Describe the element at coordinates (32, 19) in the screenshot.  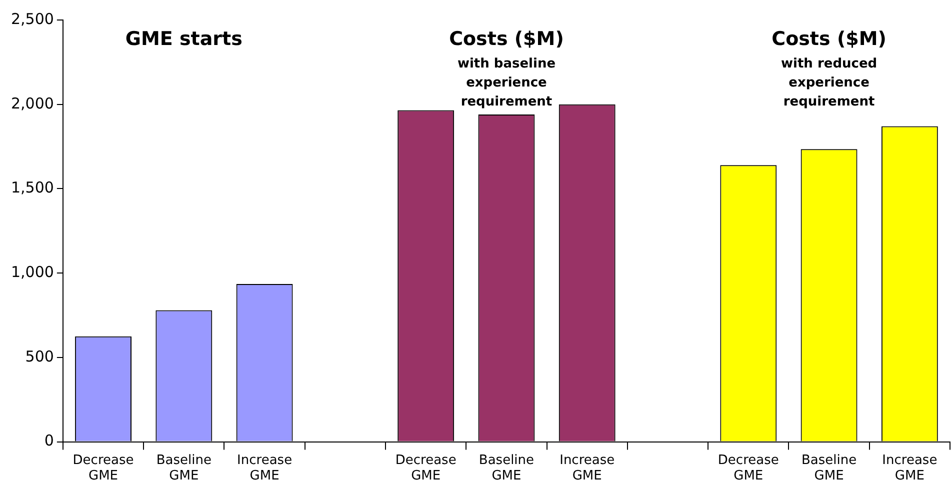
I see `y-tick-label: 2,500` at that location.